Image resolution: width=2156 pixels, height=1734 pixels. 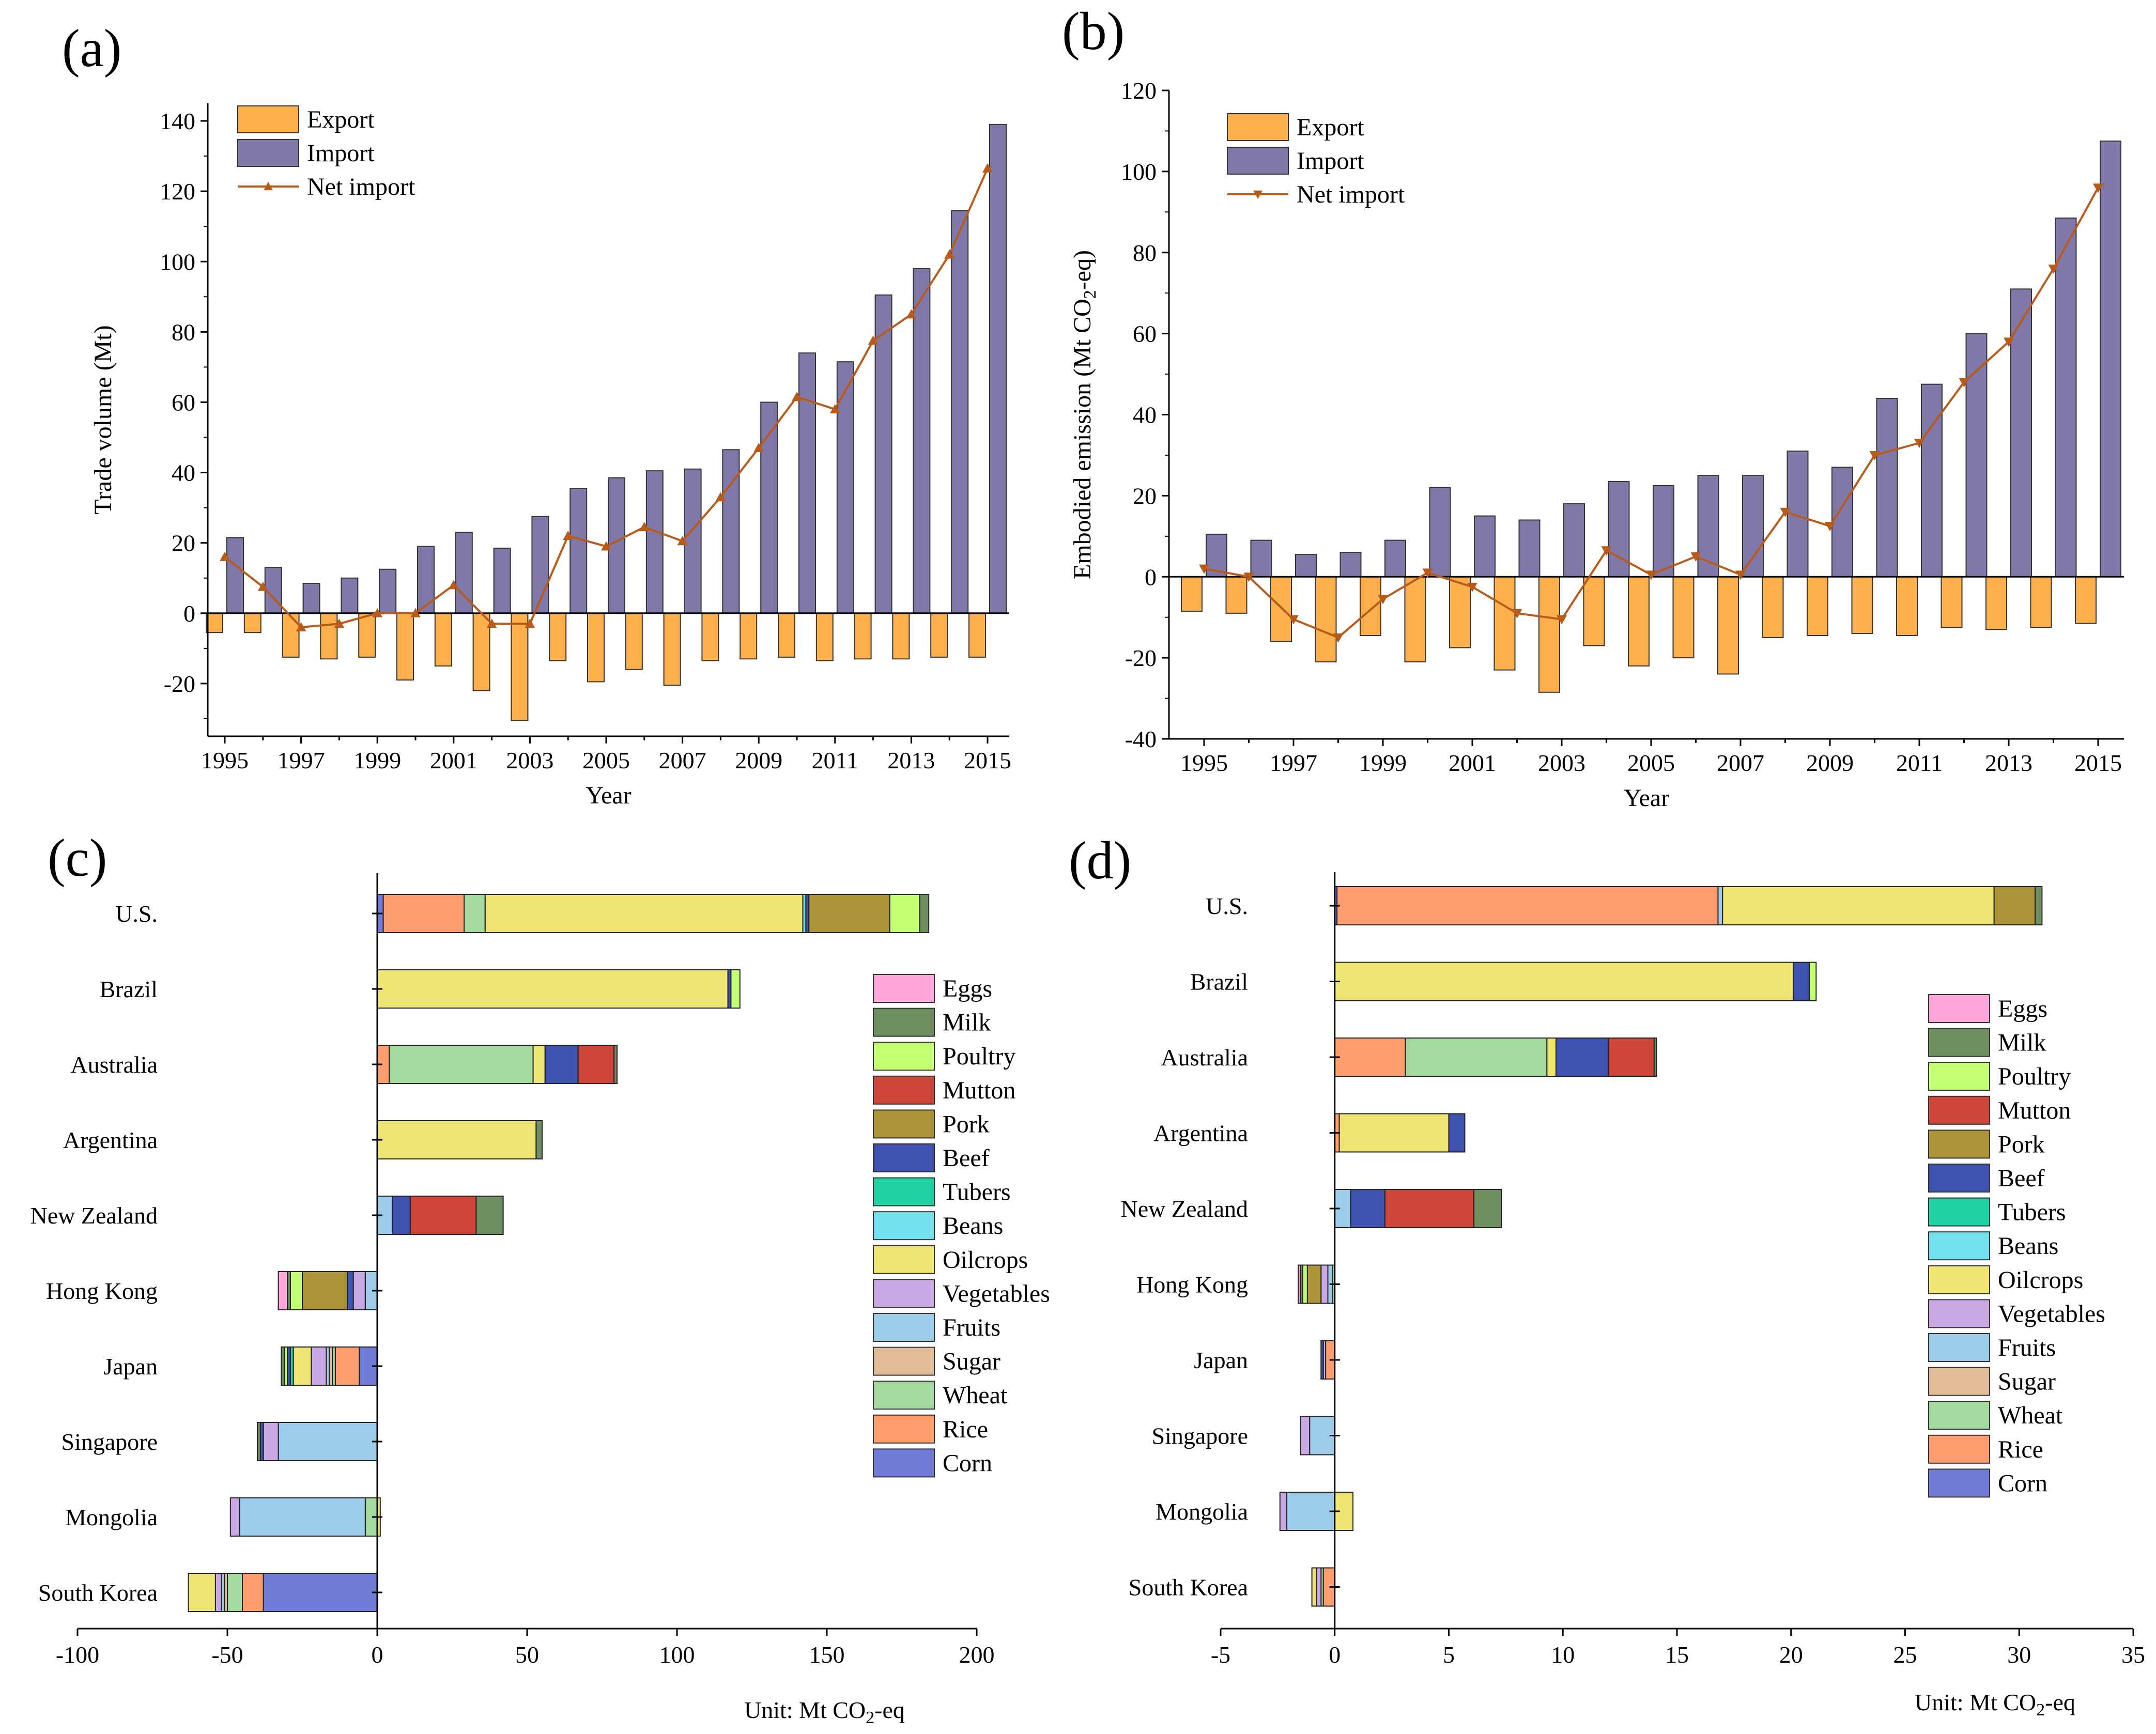 I want to click on x-tick-label: 2011, so click(x=835, y=760).